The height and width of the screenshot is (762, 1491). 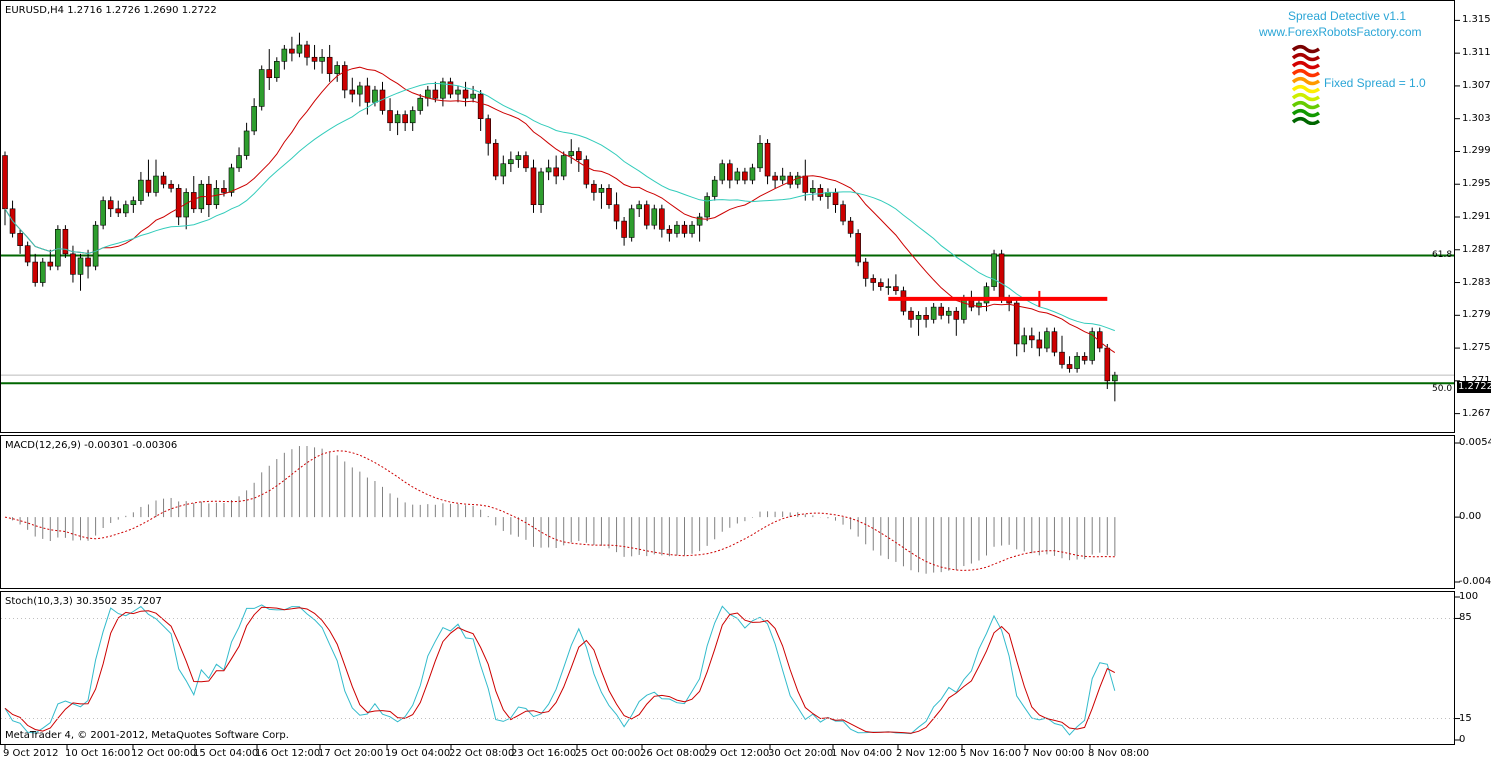 I want to click on fib-lower-label: 50.0, so click(x=1442, y=389).